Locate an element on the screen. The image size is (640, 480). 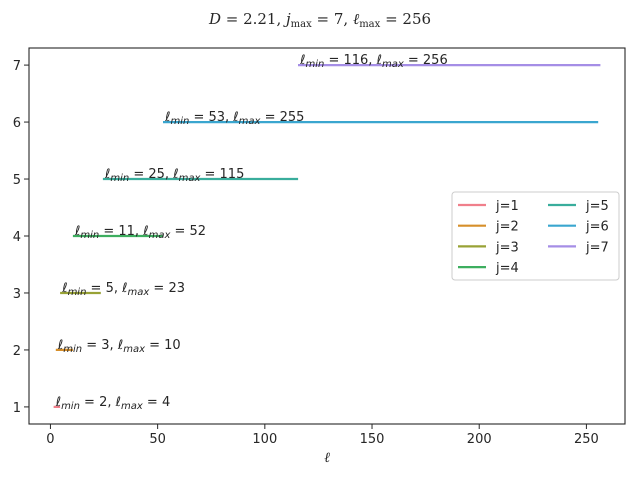
x-tick-label: 200 is located at coordinates (479, 439).